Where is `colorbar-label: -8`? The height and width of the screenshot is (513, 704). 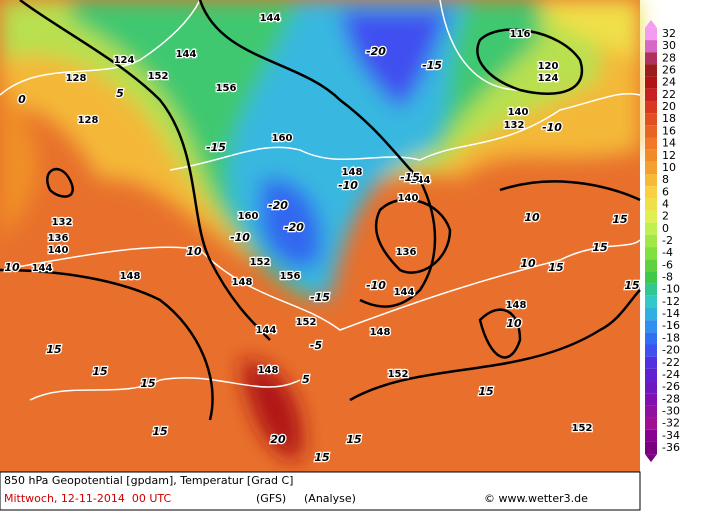
colorbar-label: -8 is located at coordinates (667, 277).